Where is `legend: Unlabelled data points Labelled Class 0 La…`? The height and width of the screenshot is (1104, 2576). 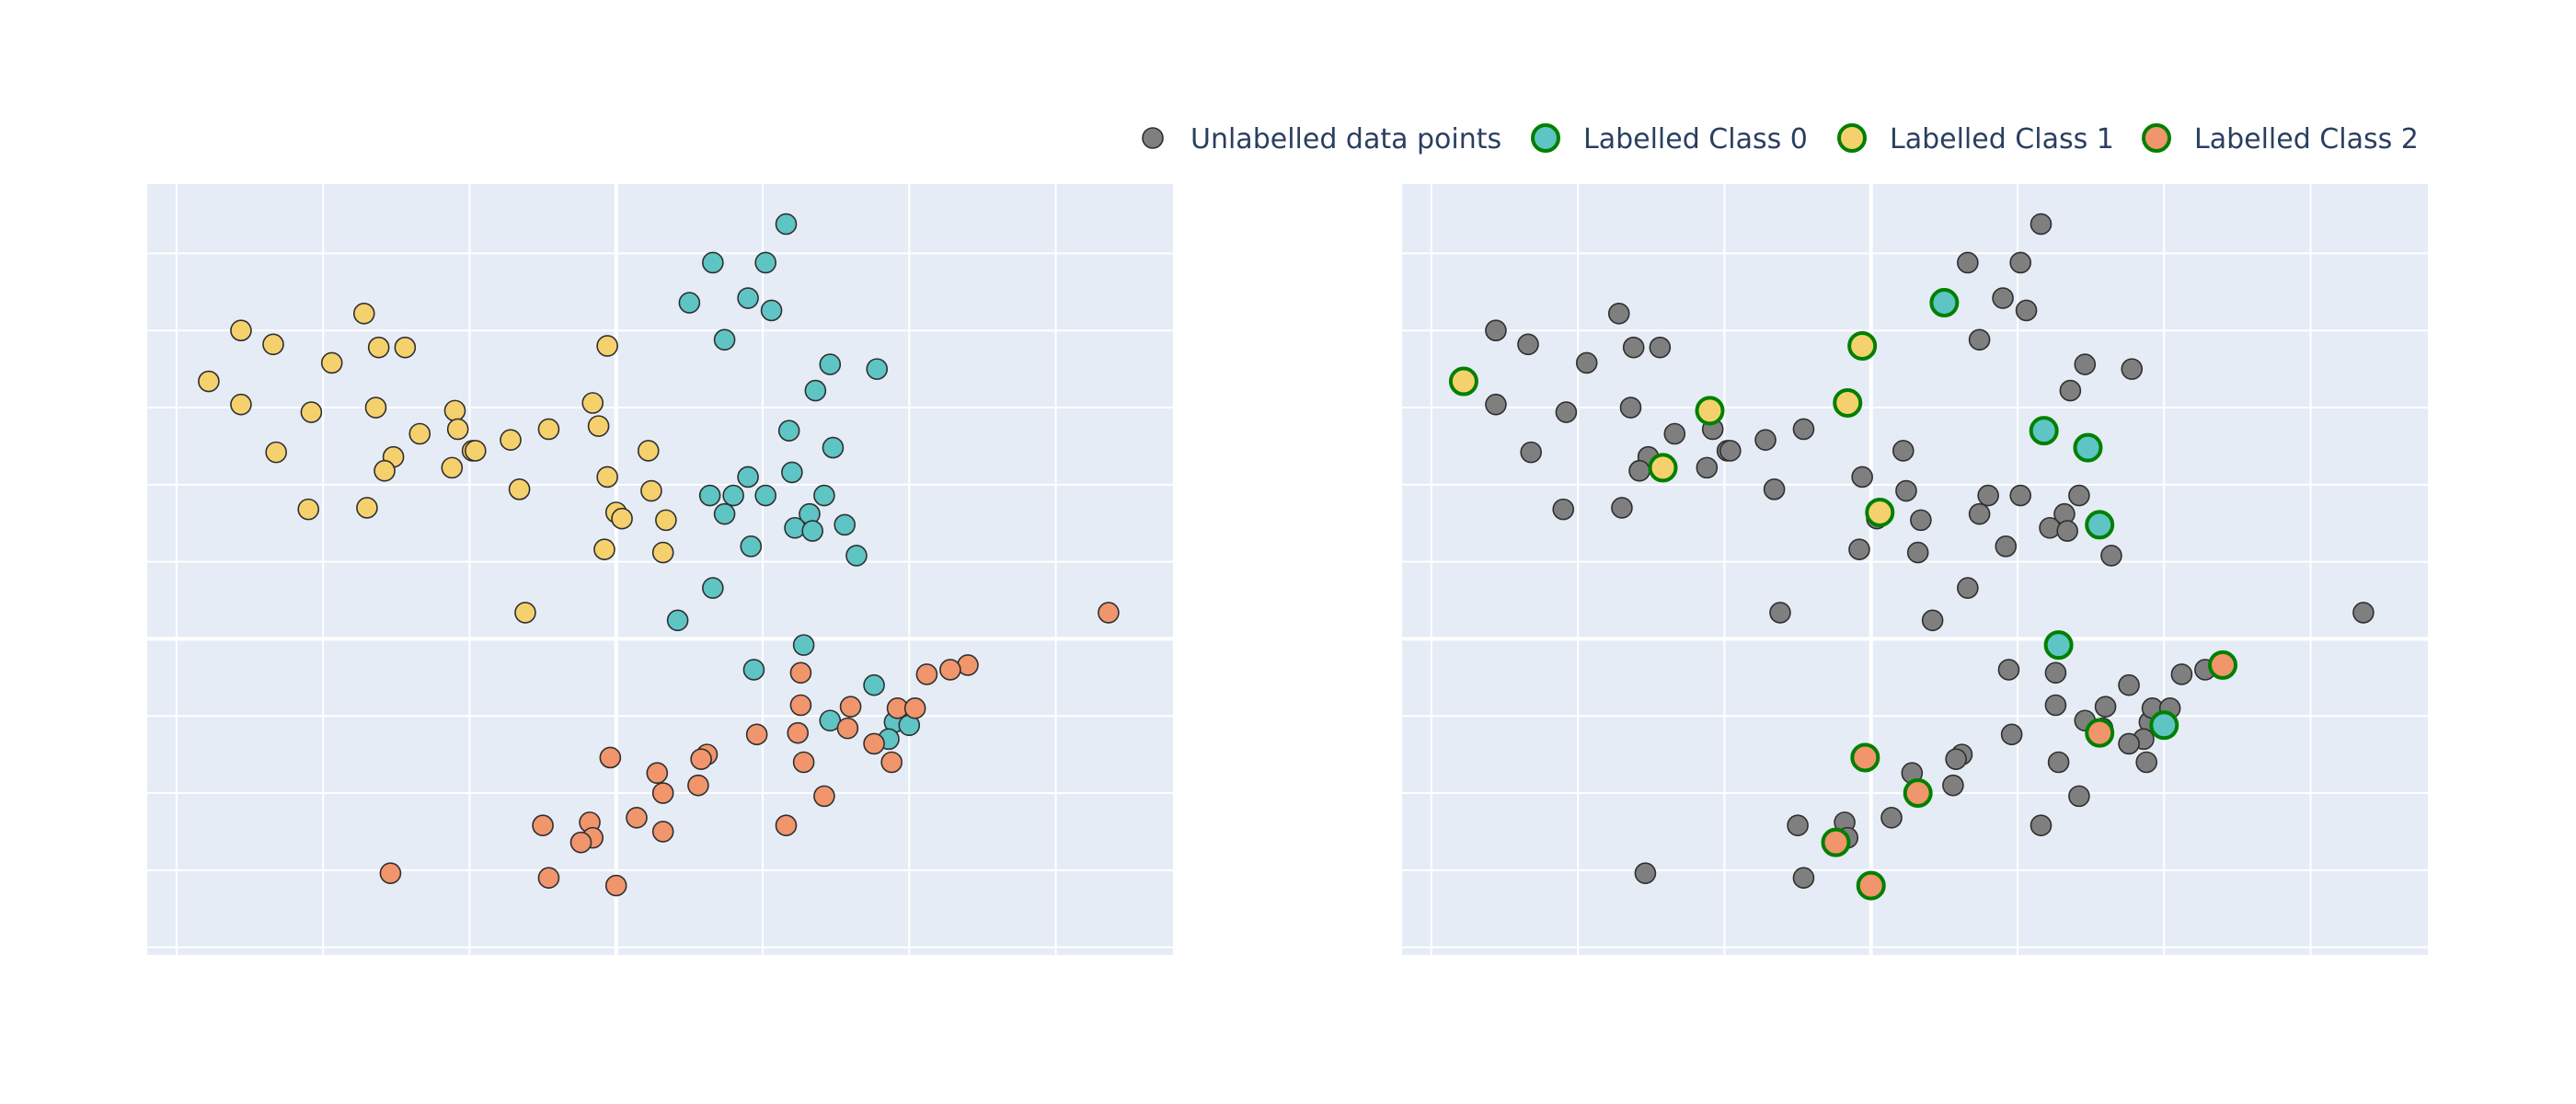
legend: Unlabelled data points Labelled Class 0 La… is located at coordinates (1780, 139).